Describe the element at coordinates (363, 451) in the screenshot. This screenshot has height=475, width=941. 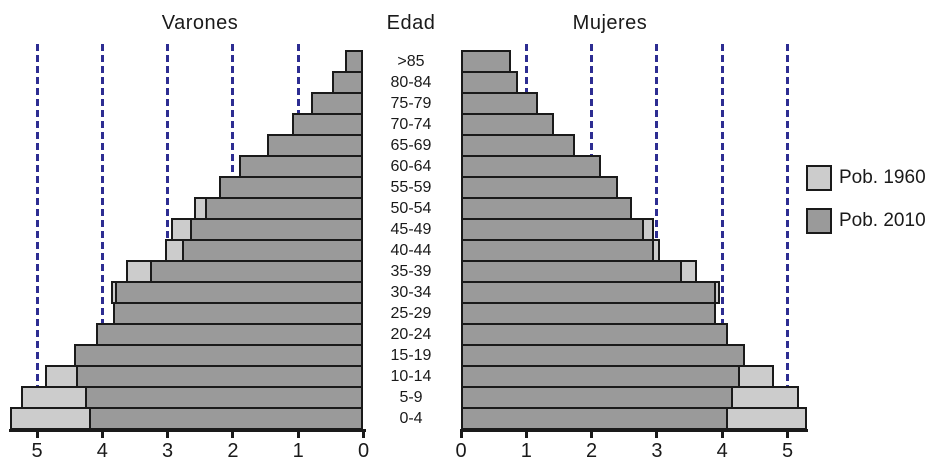
I see `x-tick-label-left-0: 0` at that location.